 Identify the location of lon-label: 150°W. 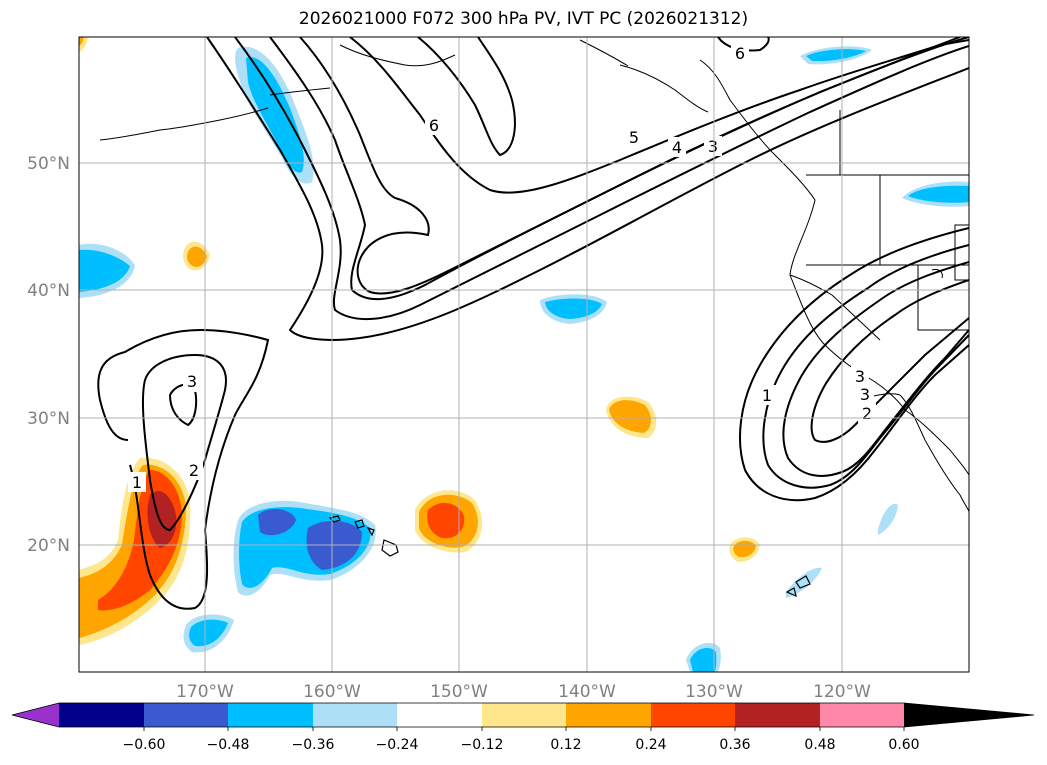
(459, 692).